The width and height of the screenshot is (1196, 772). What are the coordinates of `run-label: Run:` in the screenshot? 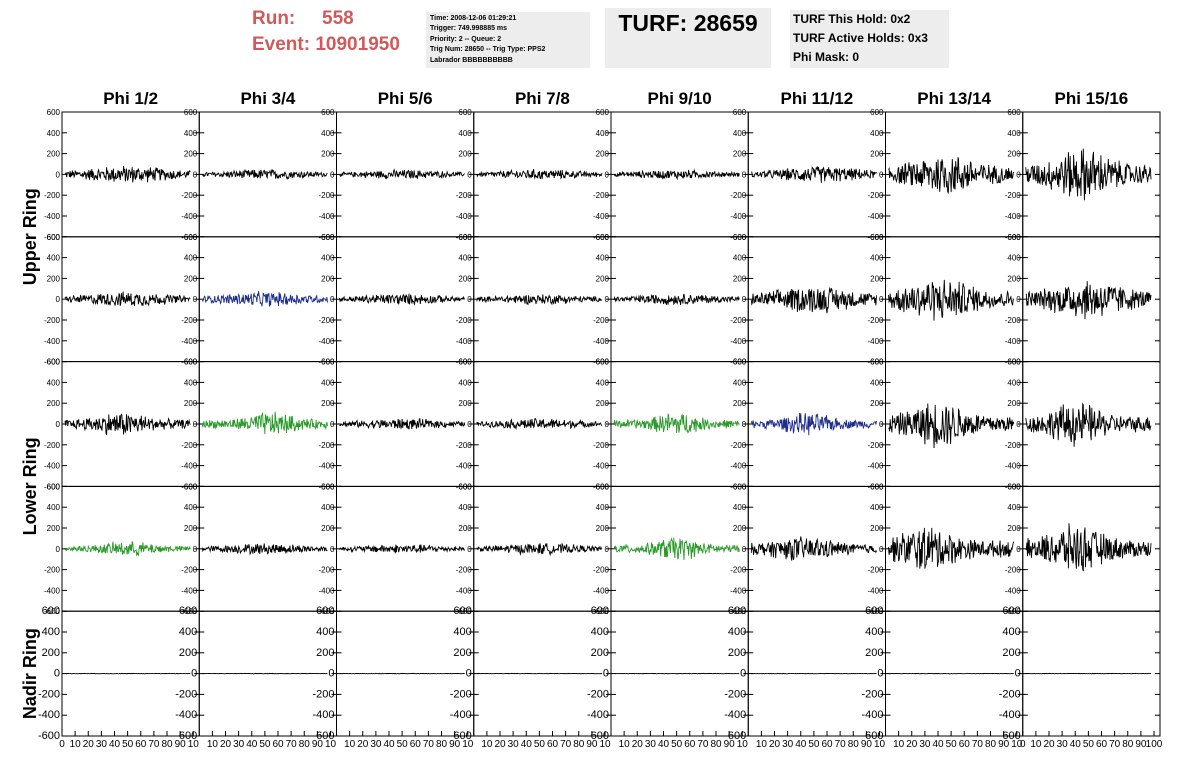 It's located at (274, 18).